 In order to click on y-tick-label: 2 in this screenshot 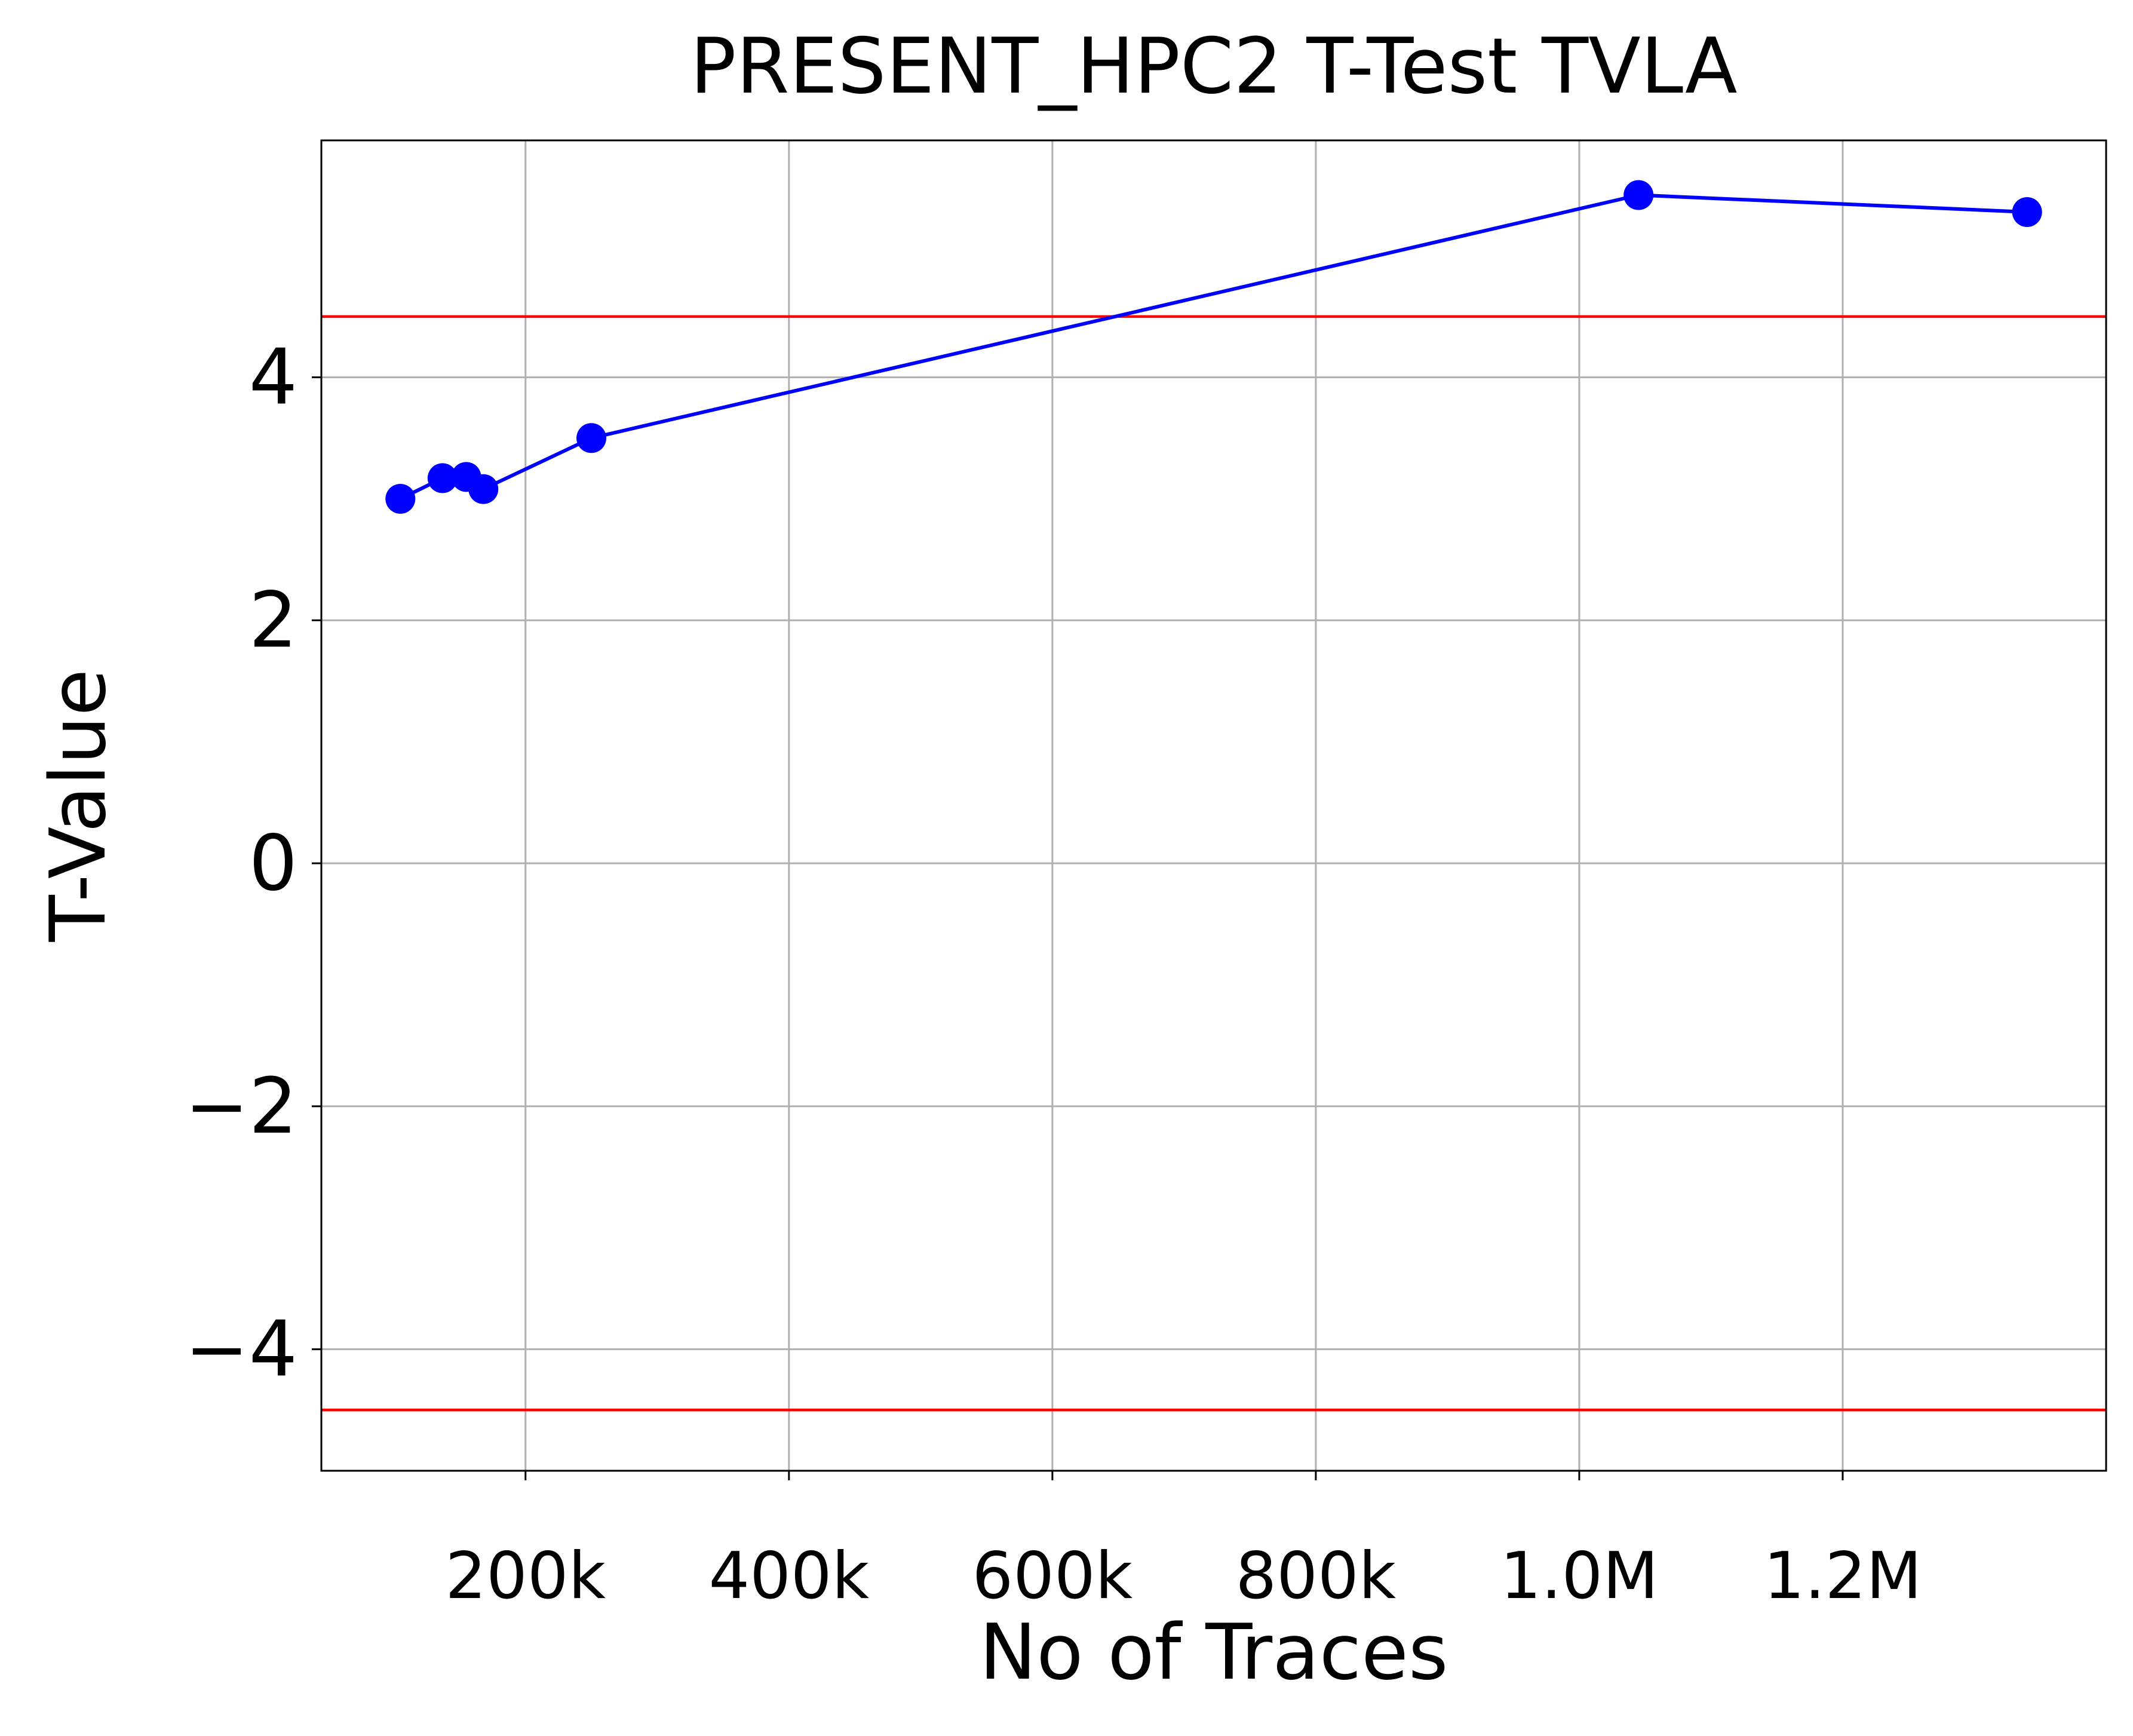, I will do `click(273, 620)`.